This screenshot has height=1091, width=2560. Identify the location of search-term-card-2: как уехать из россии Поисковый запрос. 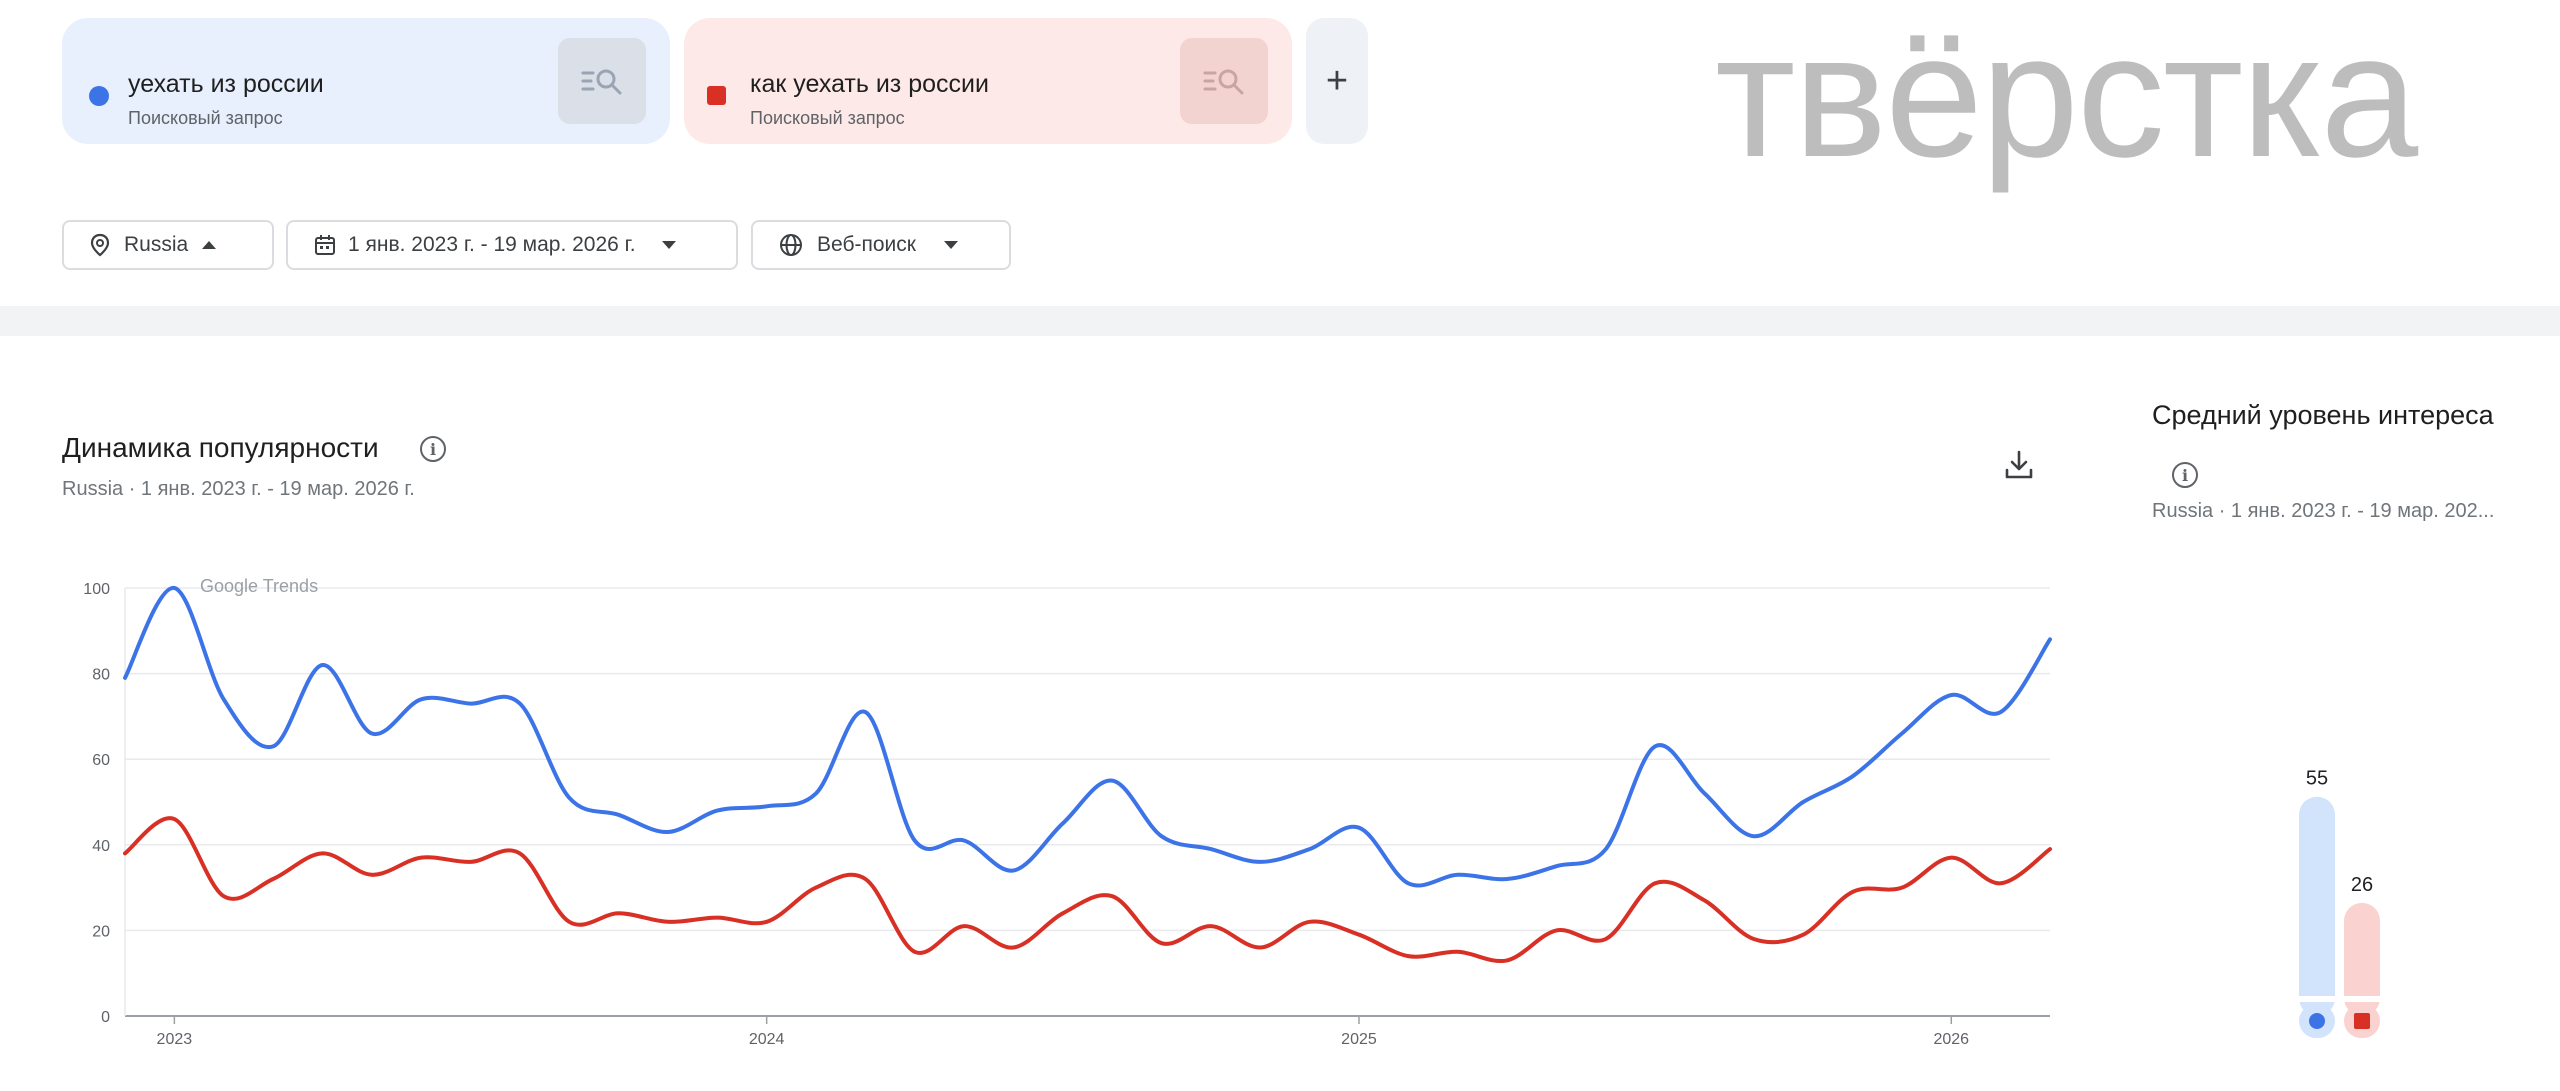
(988, 81).